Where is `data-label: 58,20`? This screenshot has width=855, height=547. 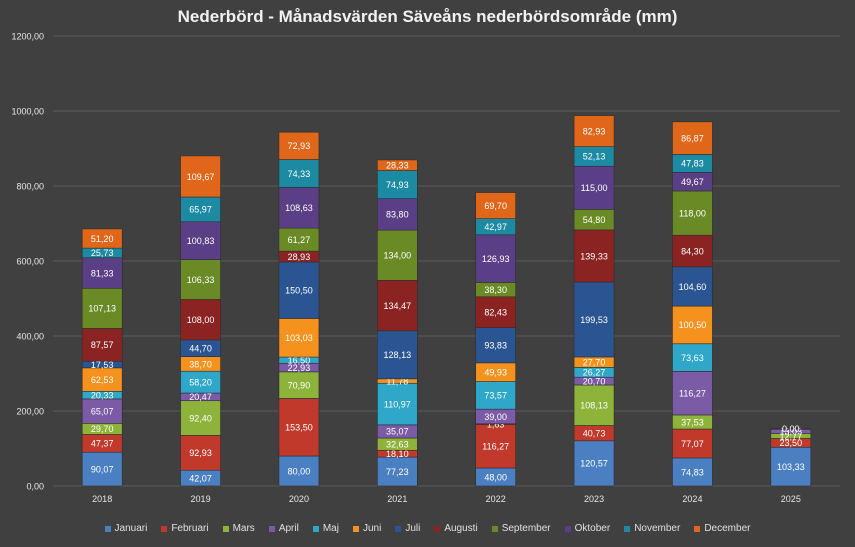 data-label: 58,20 is located at coordinates (200, 382).